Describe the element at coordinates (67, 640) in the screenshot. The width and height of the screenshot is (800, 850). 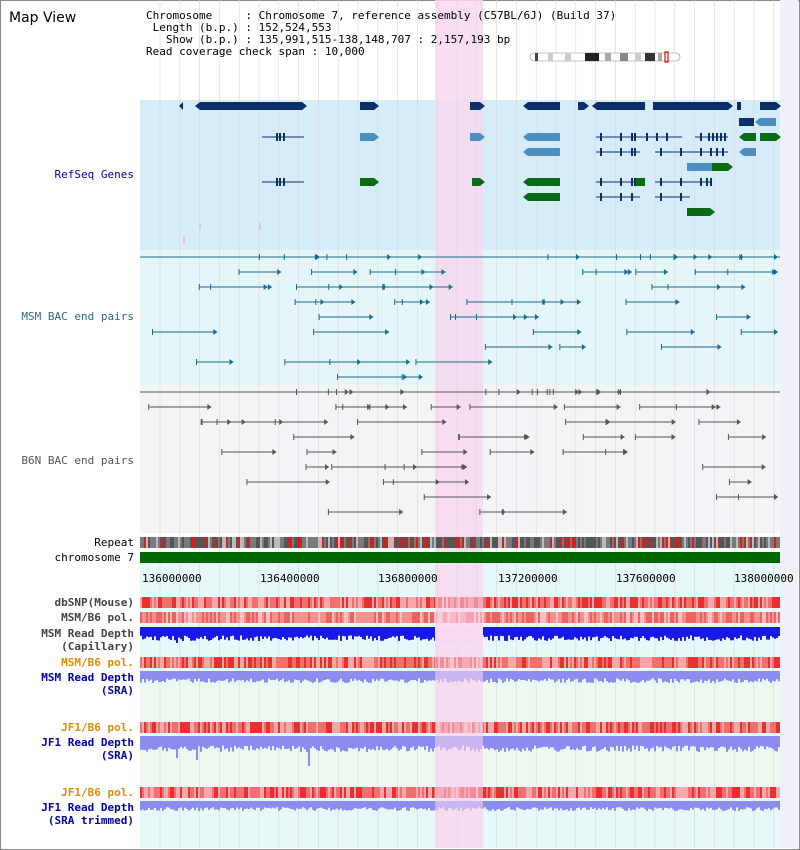
I see `track-label-msm-depth-capillary: MSM Read Depth (Capillary)` at that location.